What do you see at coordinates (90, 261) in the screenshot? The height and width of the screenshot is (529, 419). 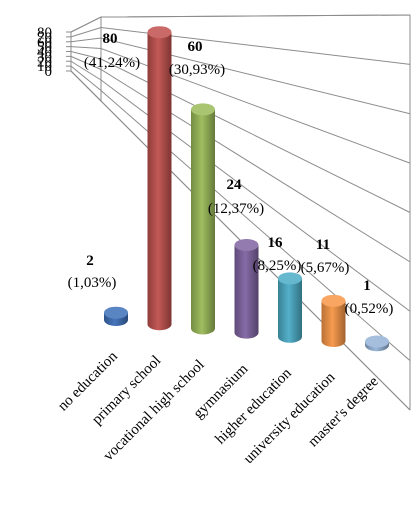 I see `data-label-value: 2` at bounding box center [90, 261].